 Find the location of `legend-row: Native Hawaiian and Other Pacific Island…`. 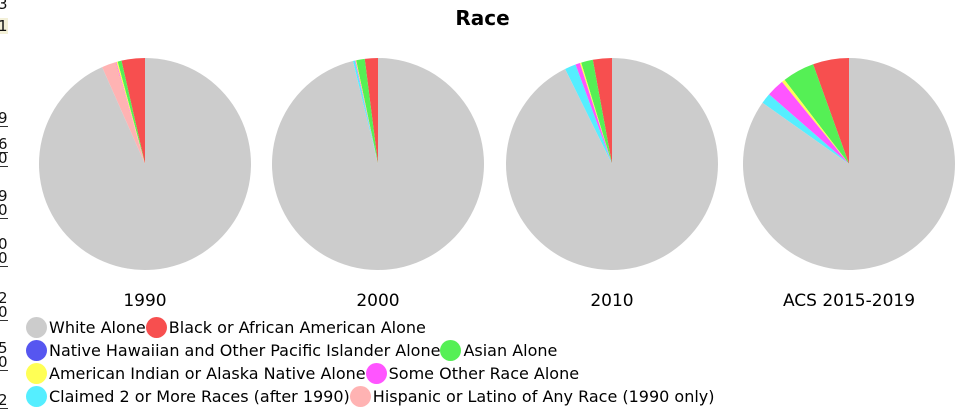

legend-row: Native Hawaiian and Other Pacific Island… is located at coordinates (370, 350).